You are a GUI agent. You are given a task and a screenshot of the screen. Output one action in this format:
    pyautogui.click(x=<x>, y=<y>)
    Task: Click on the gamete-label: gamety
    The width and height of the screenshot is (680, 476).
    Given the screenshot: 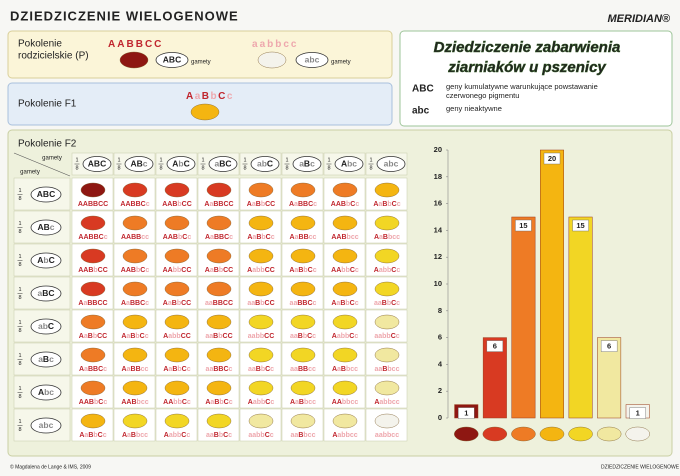 What is the action you would take?
    pyautogui.click(x=341, y=63)
    